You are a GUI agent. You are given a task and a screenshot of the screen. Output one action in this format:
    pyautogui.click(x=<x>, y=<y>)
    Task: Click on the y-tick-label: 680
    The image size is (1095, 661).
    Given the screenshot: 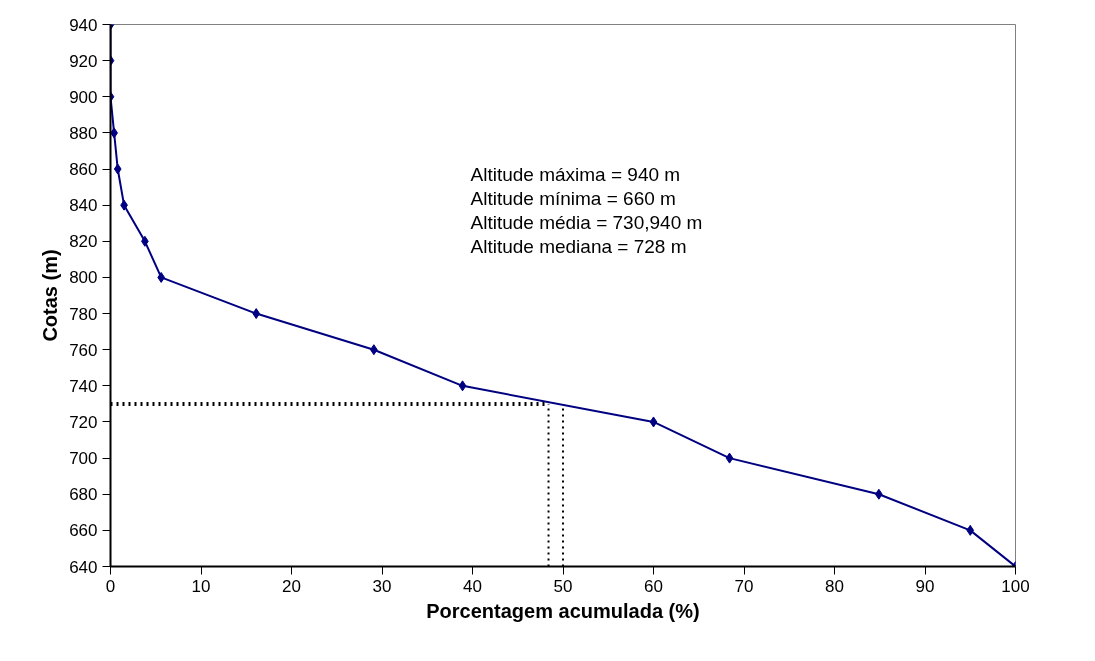 What is the action you would take?
    pyautogui.click(x=83, y=495)
    